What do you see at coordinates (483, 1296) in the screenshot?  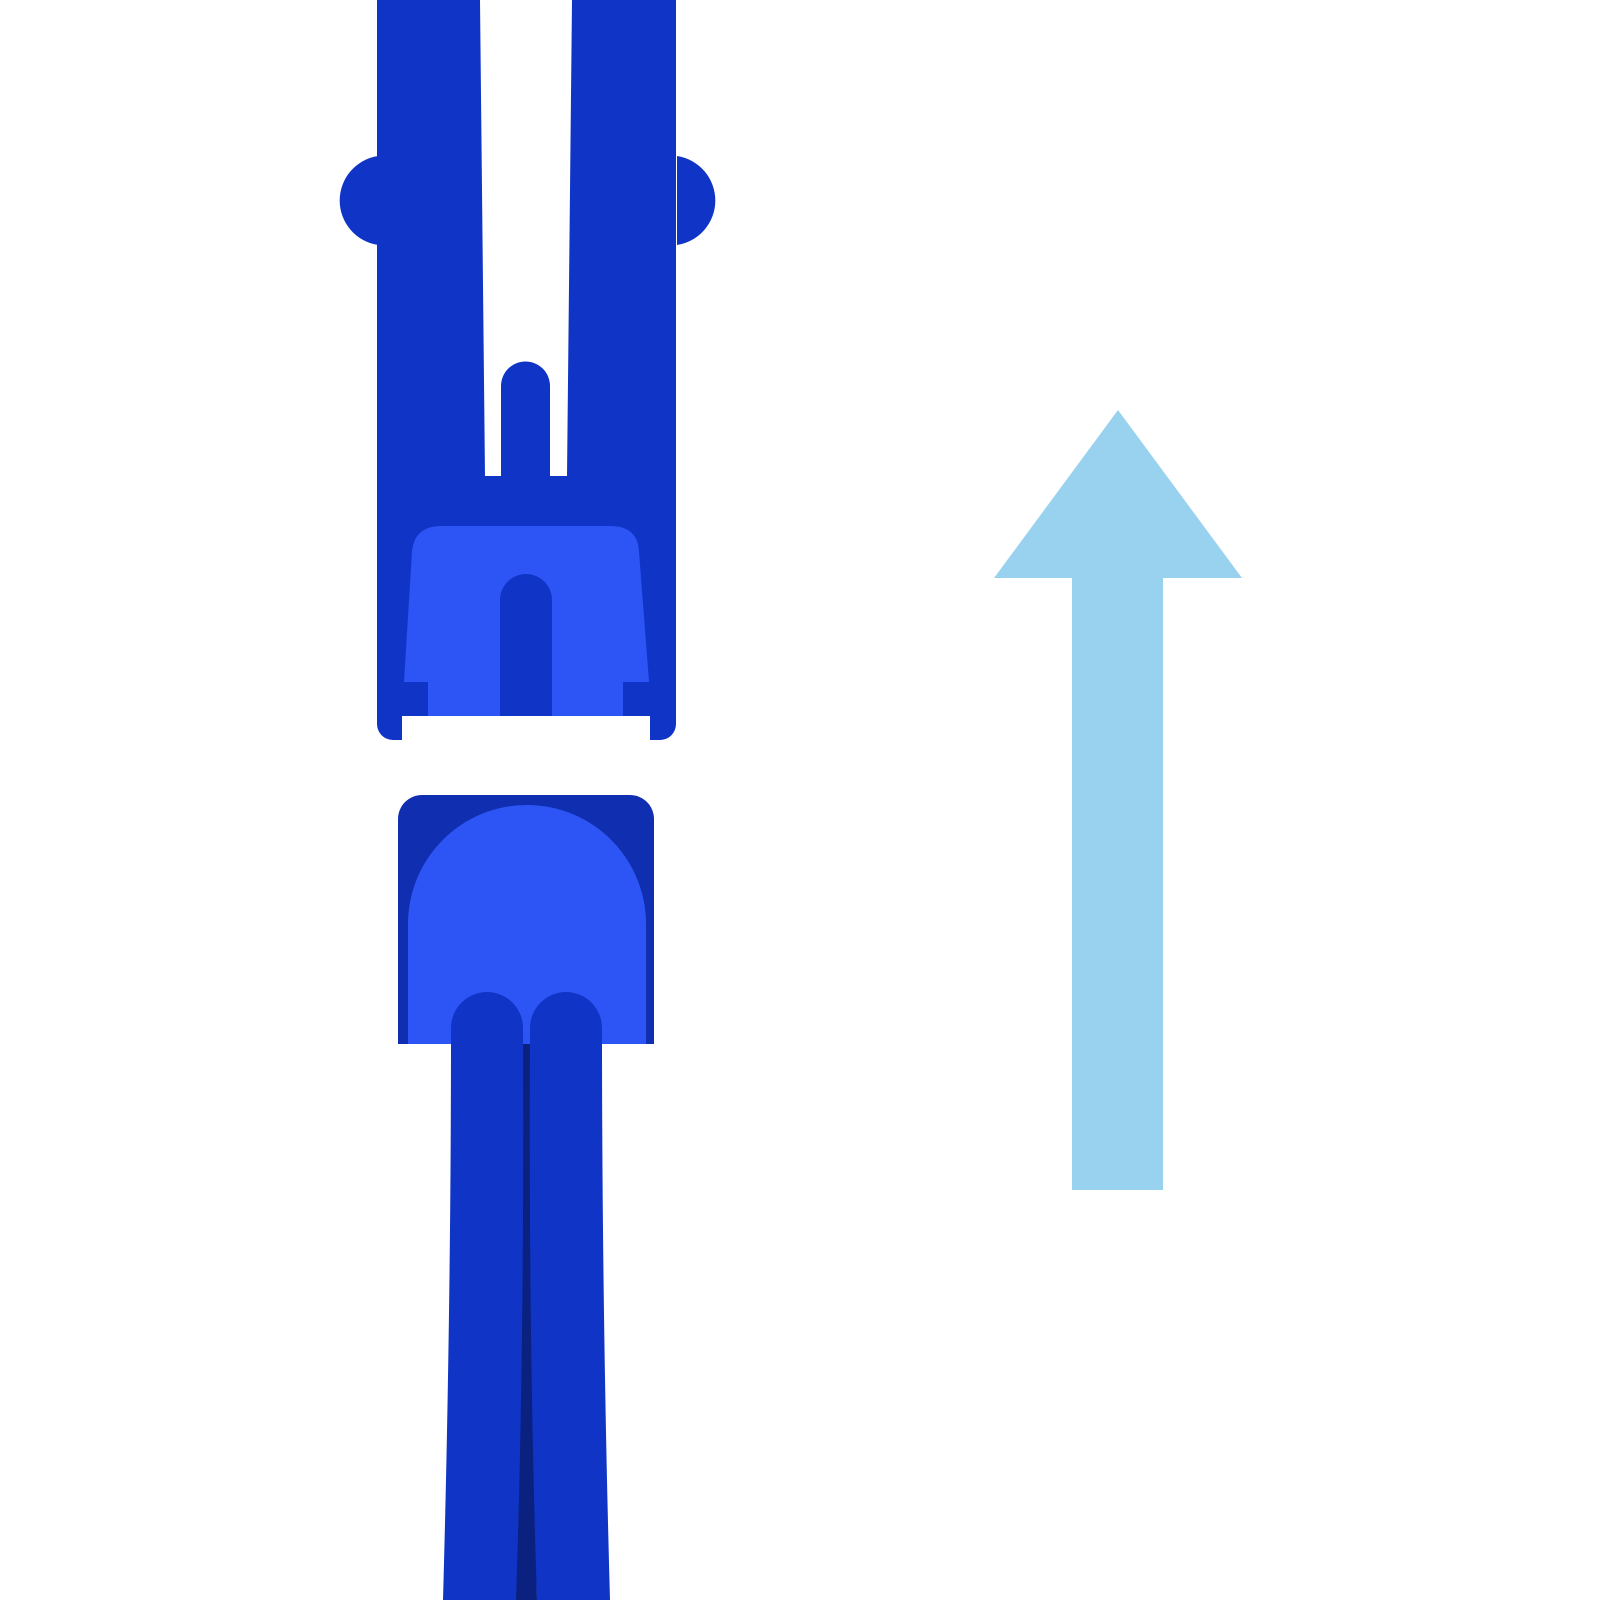 I see `lower-cable-left` at bounding box center [483, 1296].